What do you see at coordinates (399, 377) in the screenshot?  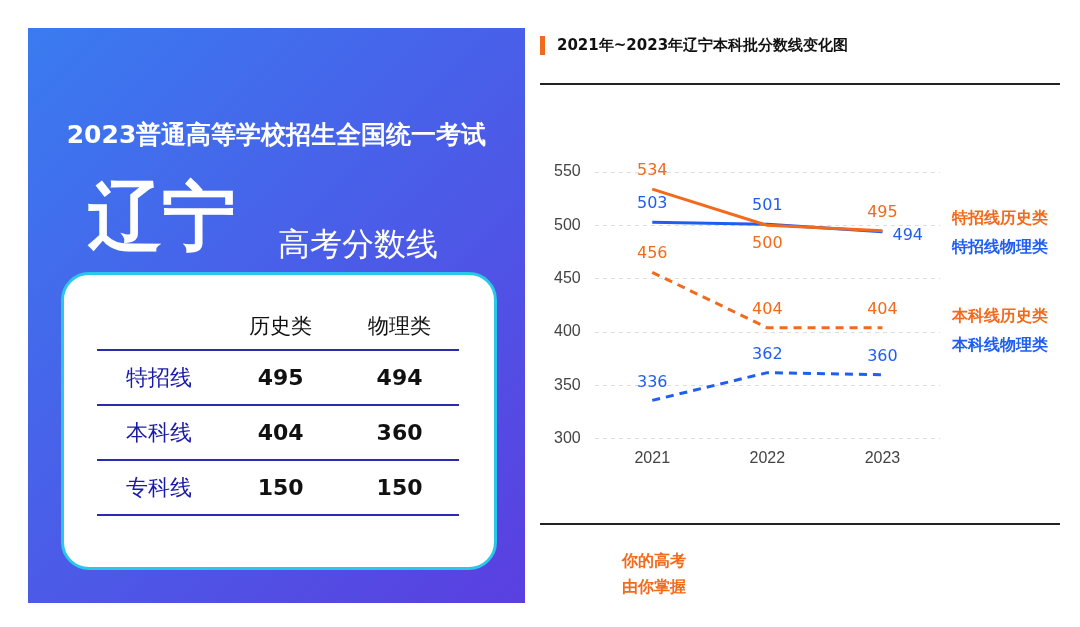 I see `text: 494` at bounding box center [399, 377].